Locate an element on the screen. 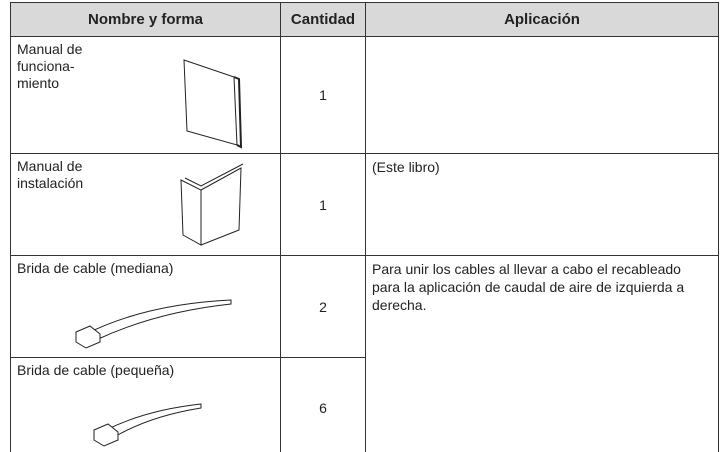 The image size is (728, 452). quantity-cell: 2 is located at coordinates (323, 306).